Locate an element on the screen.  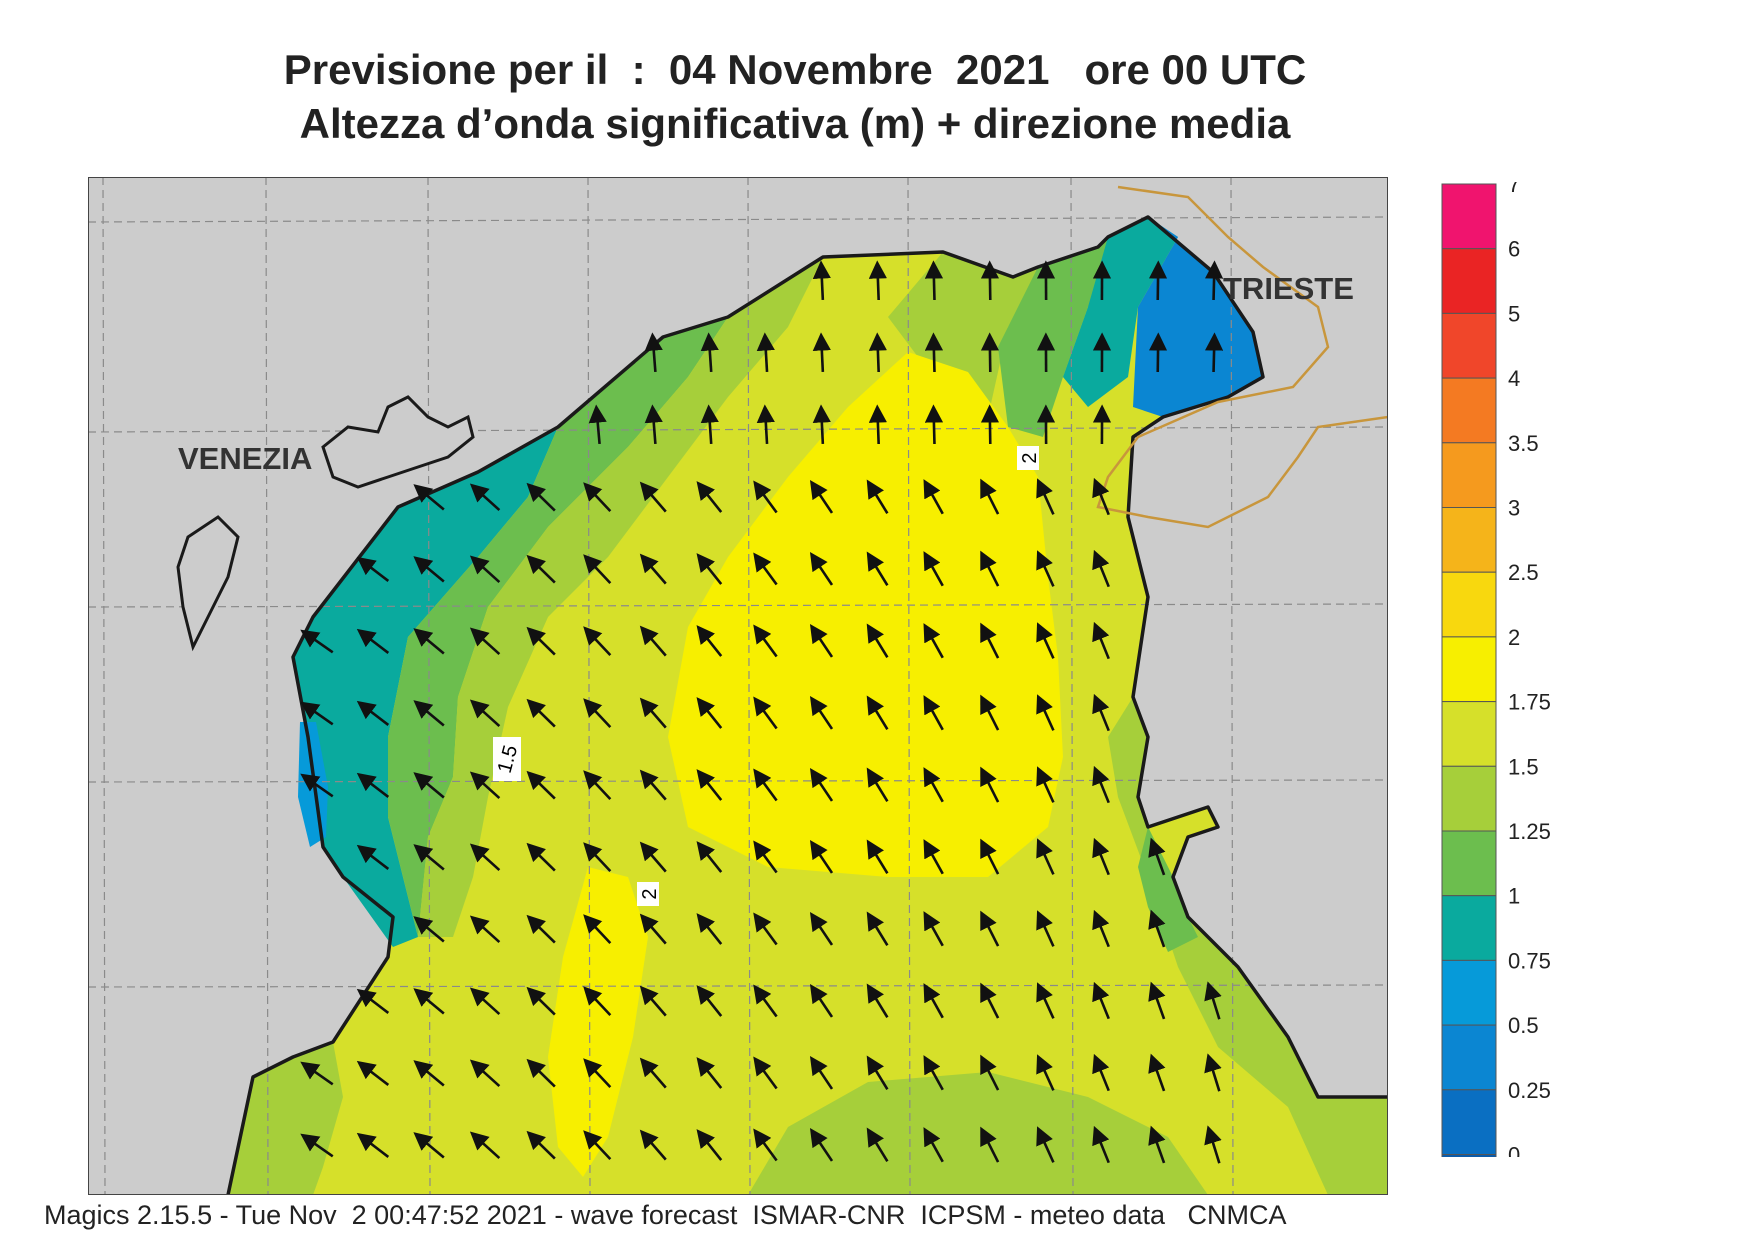
legend-tick-label: 0.5 is located at coordinates (1523, 1025).